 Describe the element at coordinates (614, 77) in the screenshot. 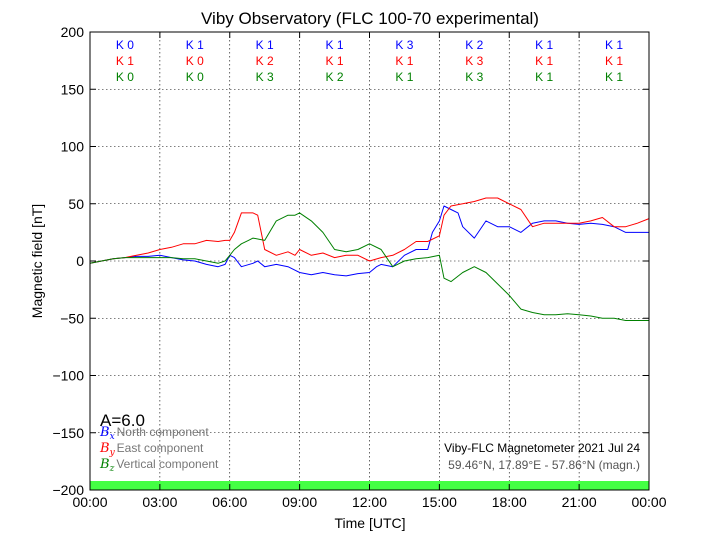

I see `k-index-vertical-7: K 1` at that location.